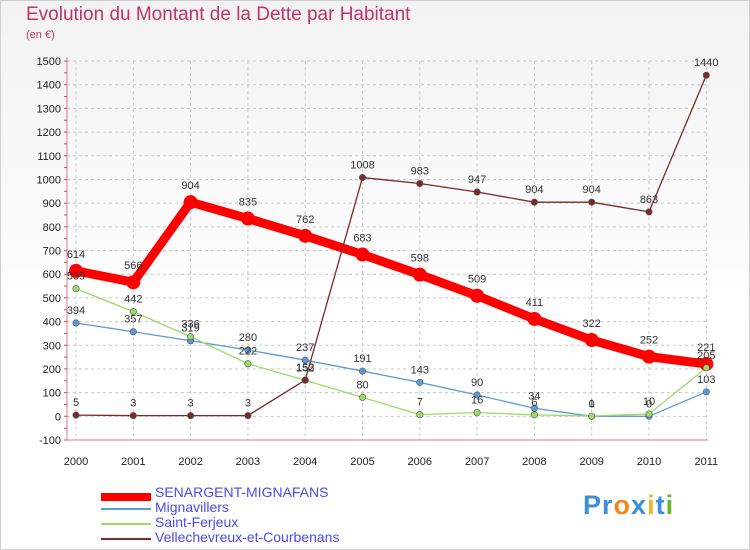 The height and width of the screenshot is (550, 750). I want to click on x-tick-label: 2004, so click(305, 462).